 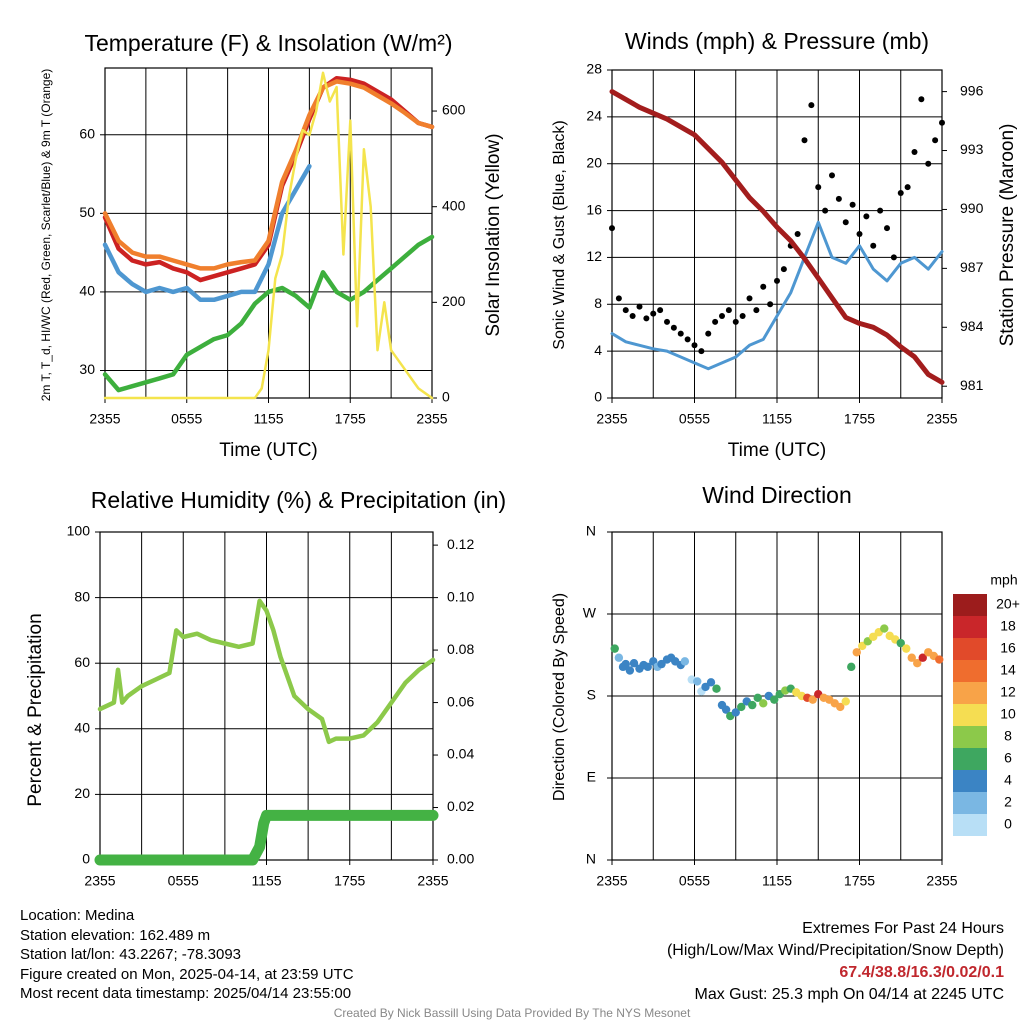 What do you see at coordinates (777, 881) in the screenshot?
I see `winddir-chart-xtick-label: 1155` at bounding box center [777, 881].